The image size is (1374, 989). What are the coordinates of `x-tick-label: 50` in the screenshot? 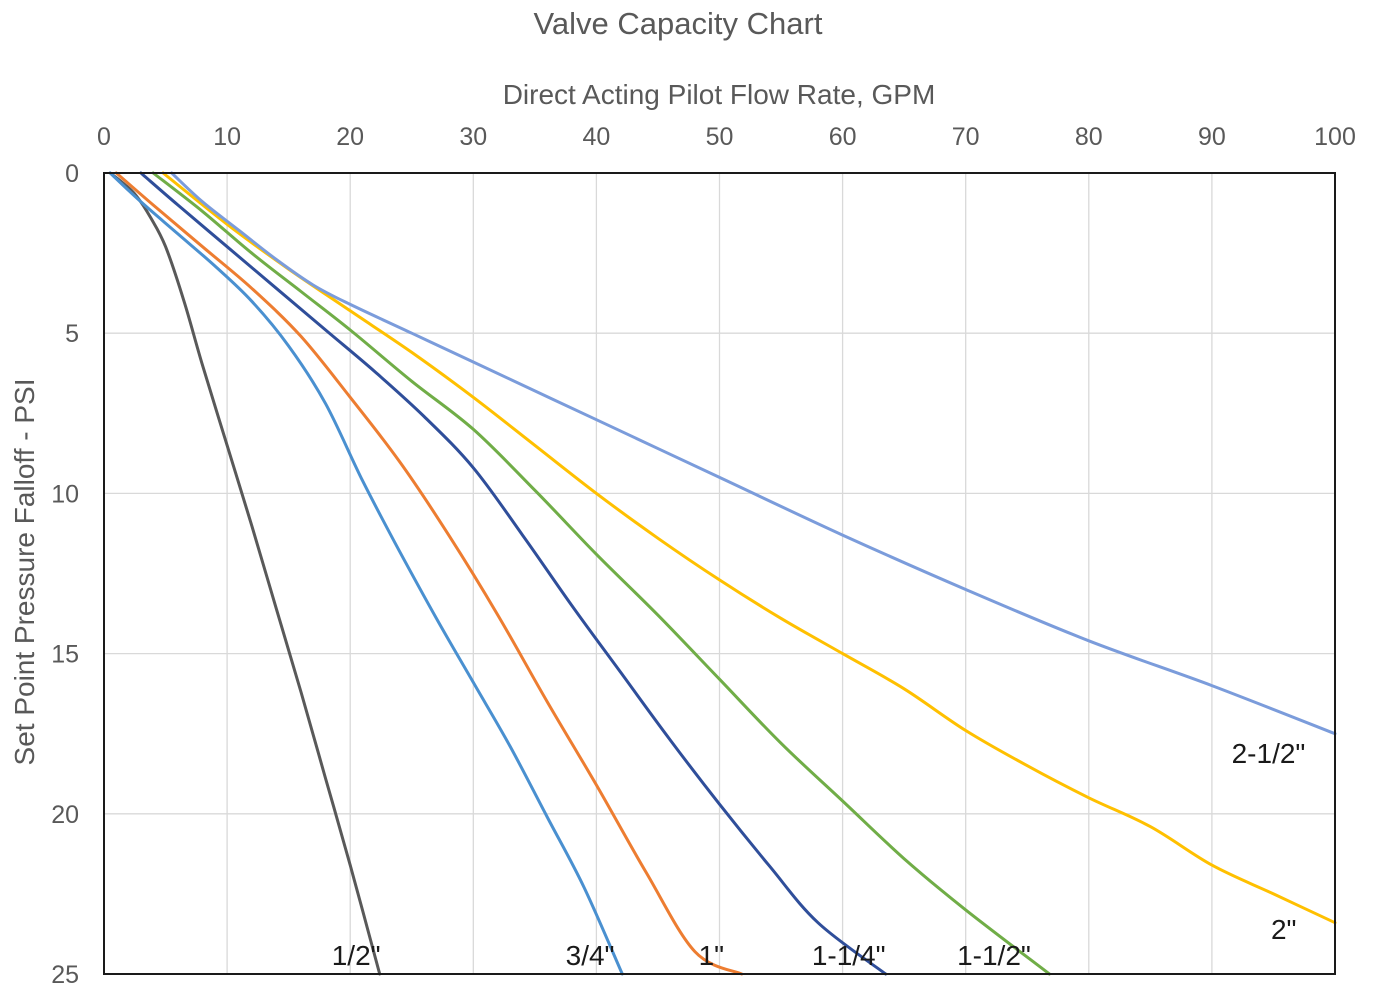 It's located at (720, 137).